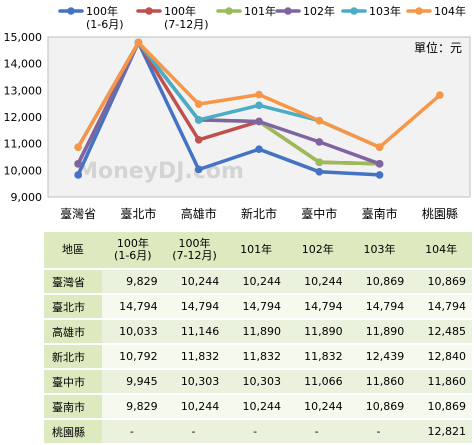 This screenshot has height=445, width=474. I want to click on legend-label: 104年, so click(450, 11).